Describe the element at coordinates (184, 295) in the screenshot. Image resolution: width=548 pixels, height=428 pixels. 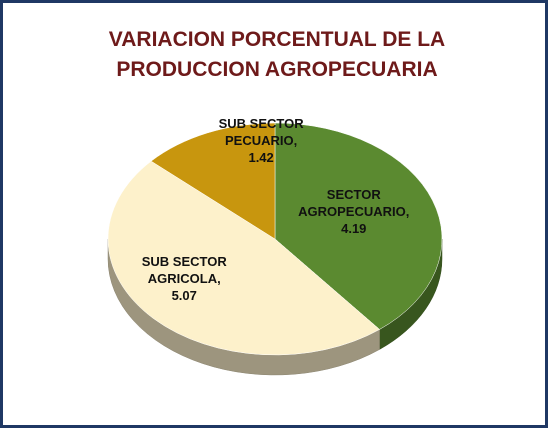
I see `label-value: 5.07` at that location.